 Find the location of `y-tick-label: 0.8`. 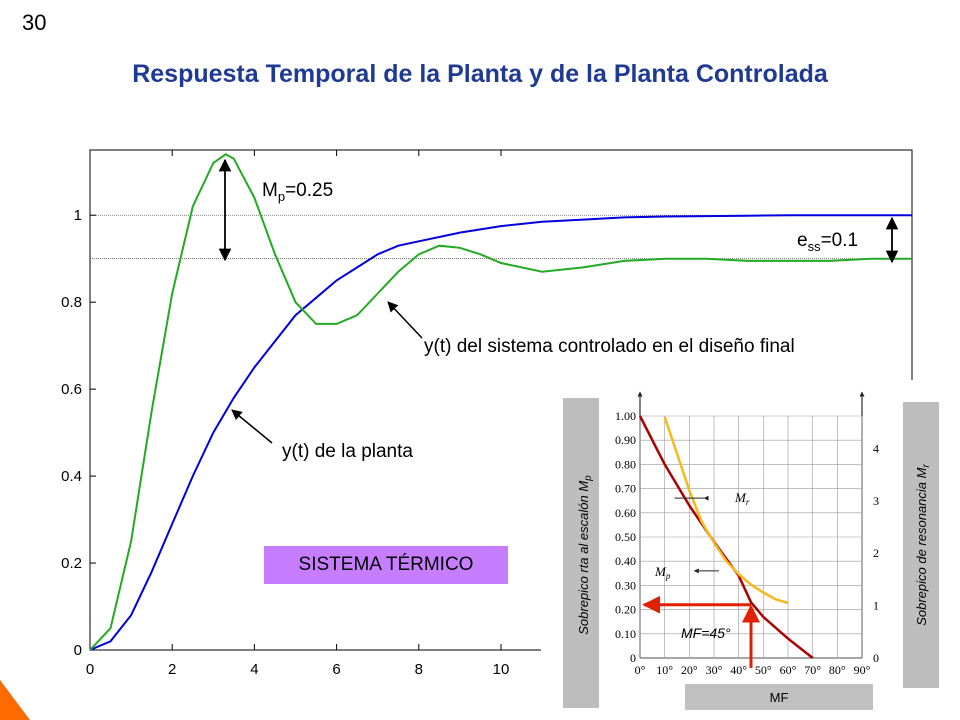

y-tick-label: 0.8 is located at coordinates (71, 302).